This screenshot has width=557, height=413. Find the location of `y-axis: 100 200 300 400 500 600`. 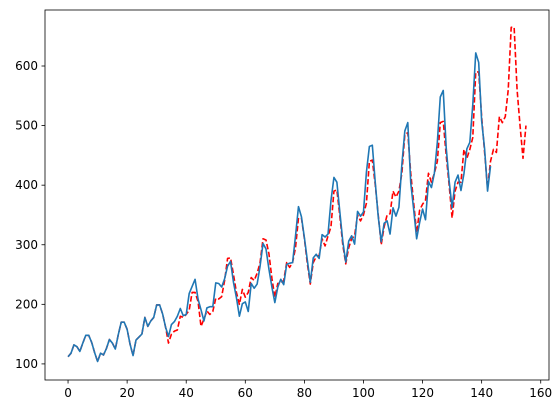

y-axis: 100 200 300 400 500 600 is located at coordinates (30, 215).